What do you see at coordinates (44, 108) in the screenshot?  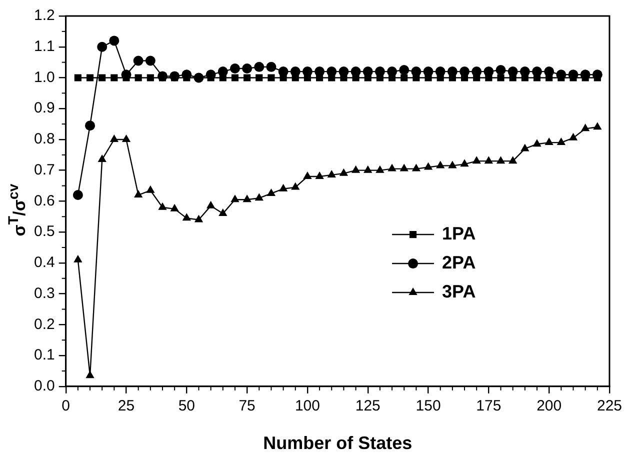 I see `y-tick-label: 0.9` at bounding box center [44, 108].